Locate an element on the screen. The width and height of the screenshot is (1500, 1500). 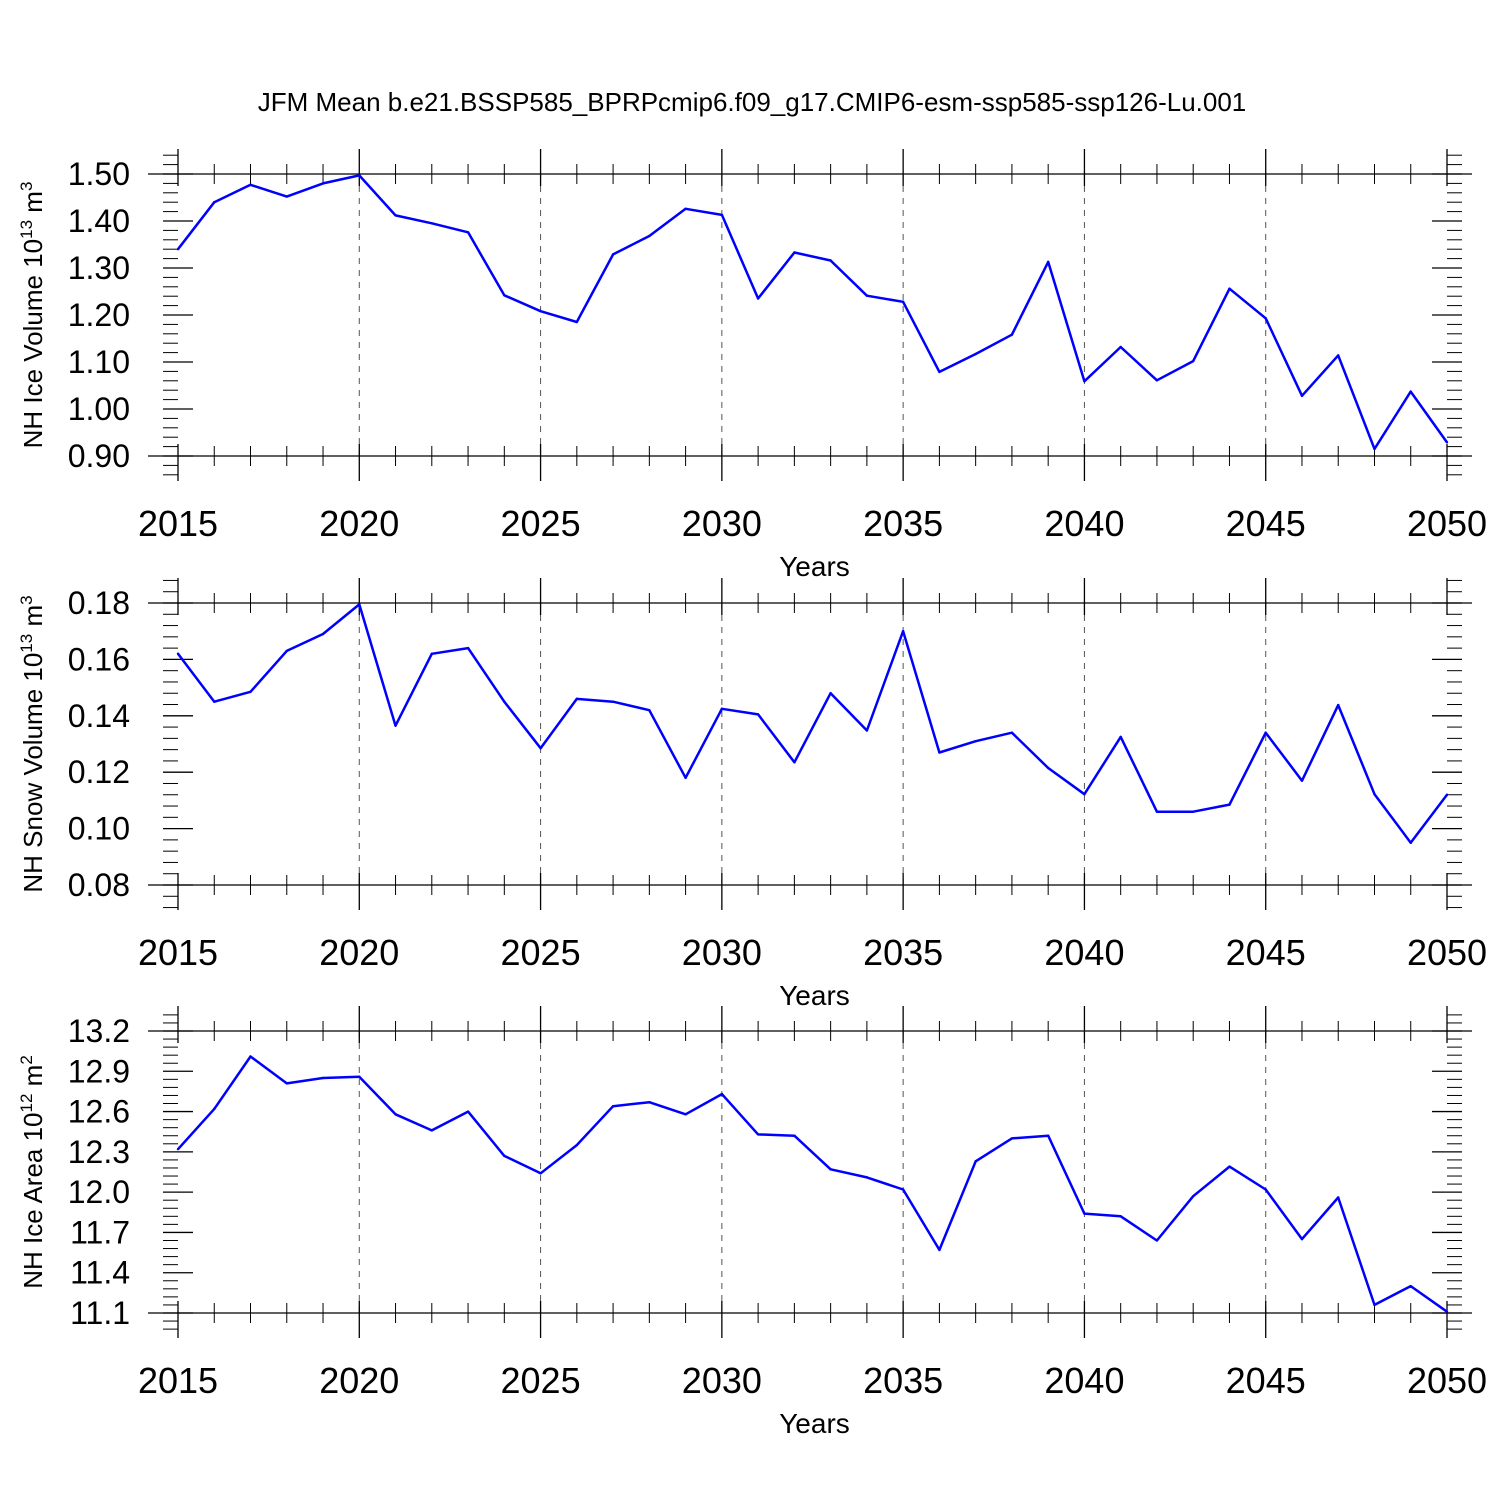
y-tick-label: 13.2 is located at coordinates (99, 1031).